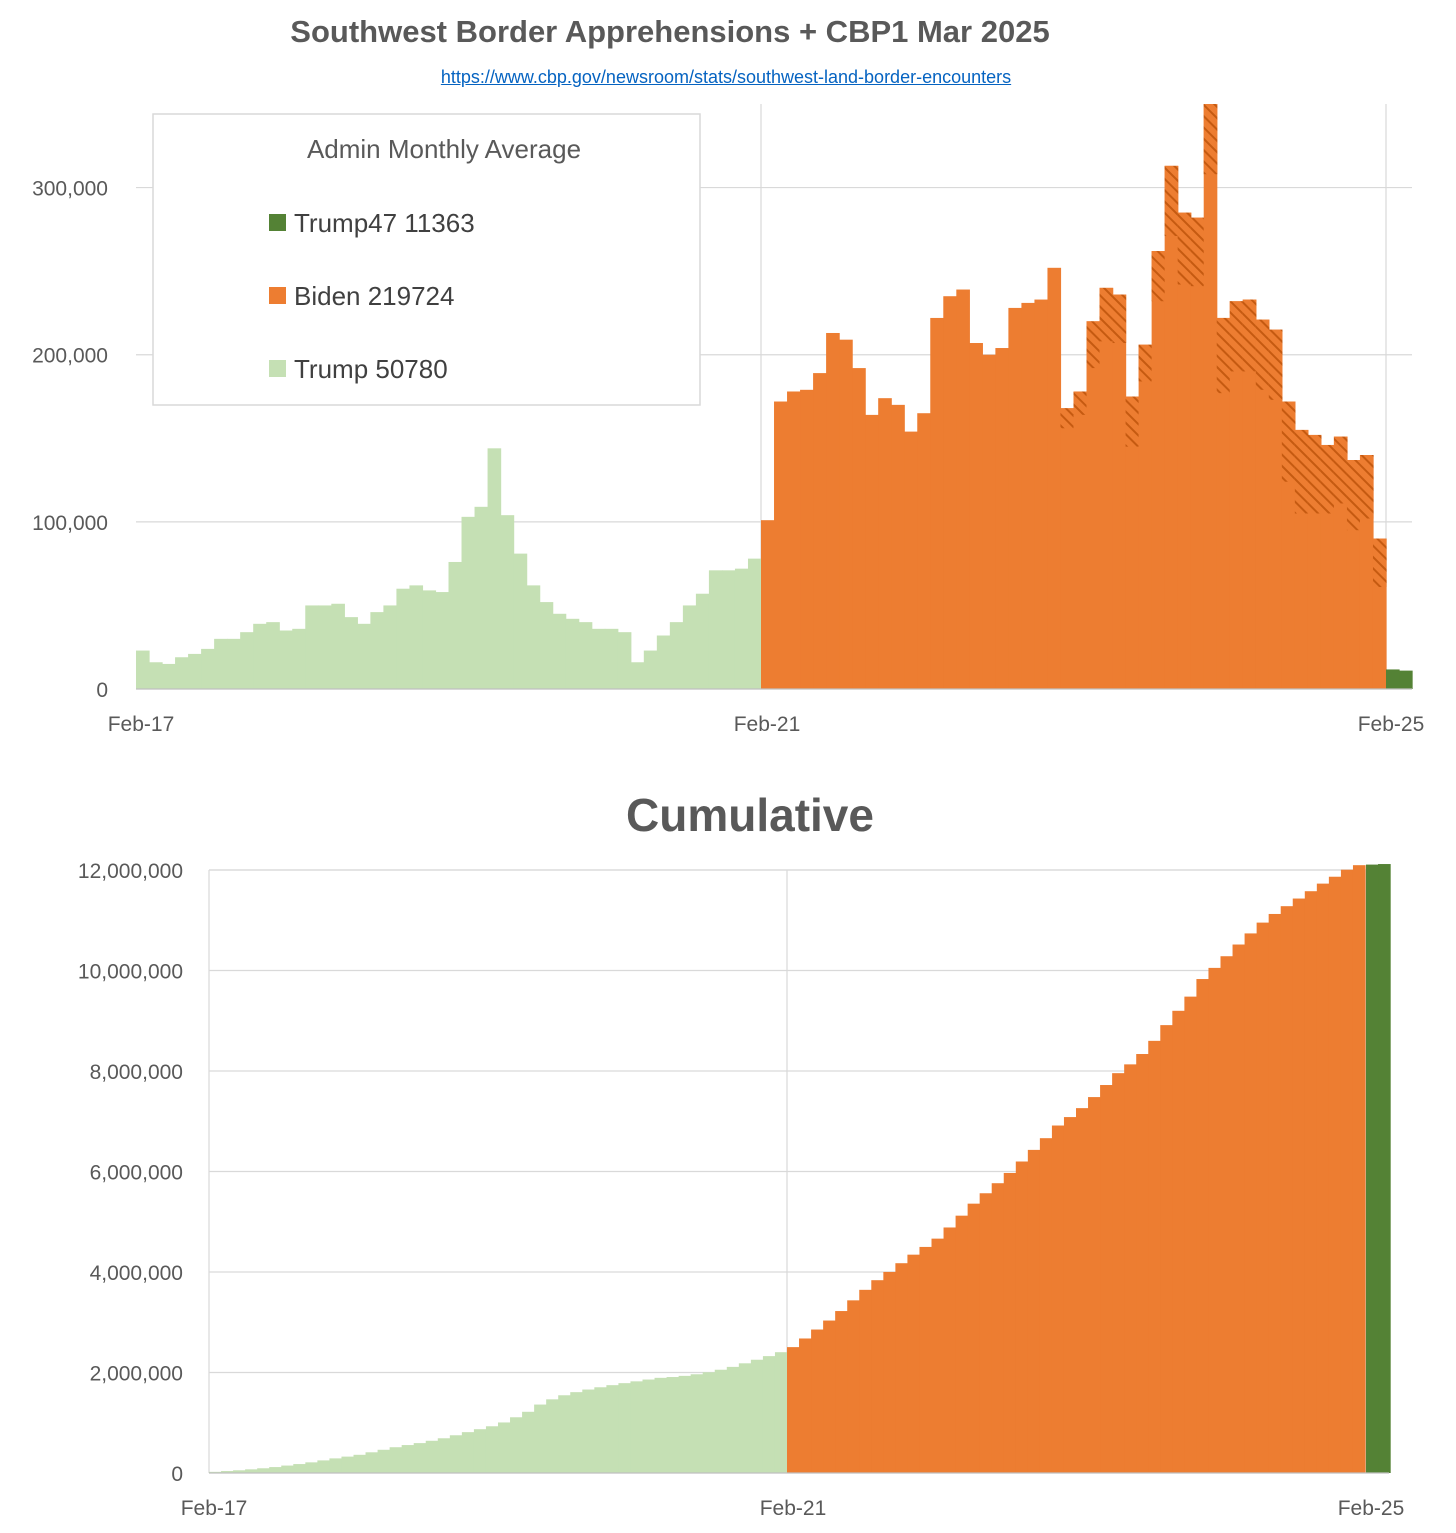 The height and width of the screenshot is (1533, 1456). What do you see at coordinates (277, 368) in the screenshot?
I see `legend-swatch-trump` at bounding box center [277, 368].